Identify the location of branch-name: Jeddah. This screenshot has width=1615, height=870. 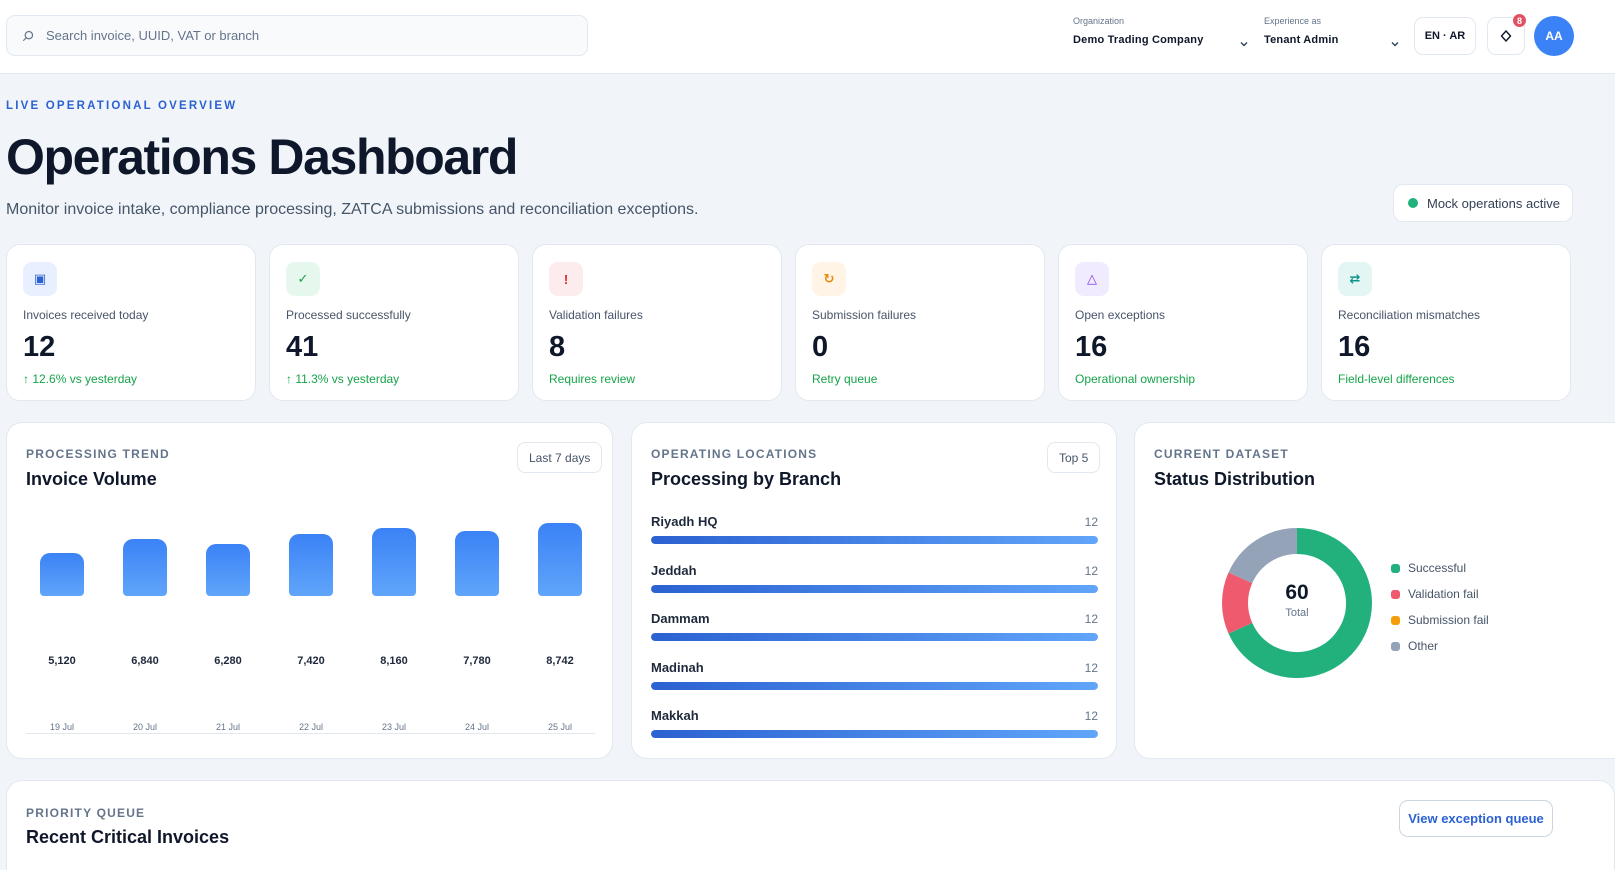
(674, 570).